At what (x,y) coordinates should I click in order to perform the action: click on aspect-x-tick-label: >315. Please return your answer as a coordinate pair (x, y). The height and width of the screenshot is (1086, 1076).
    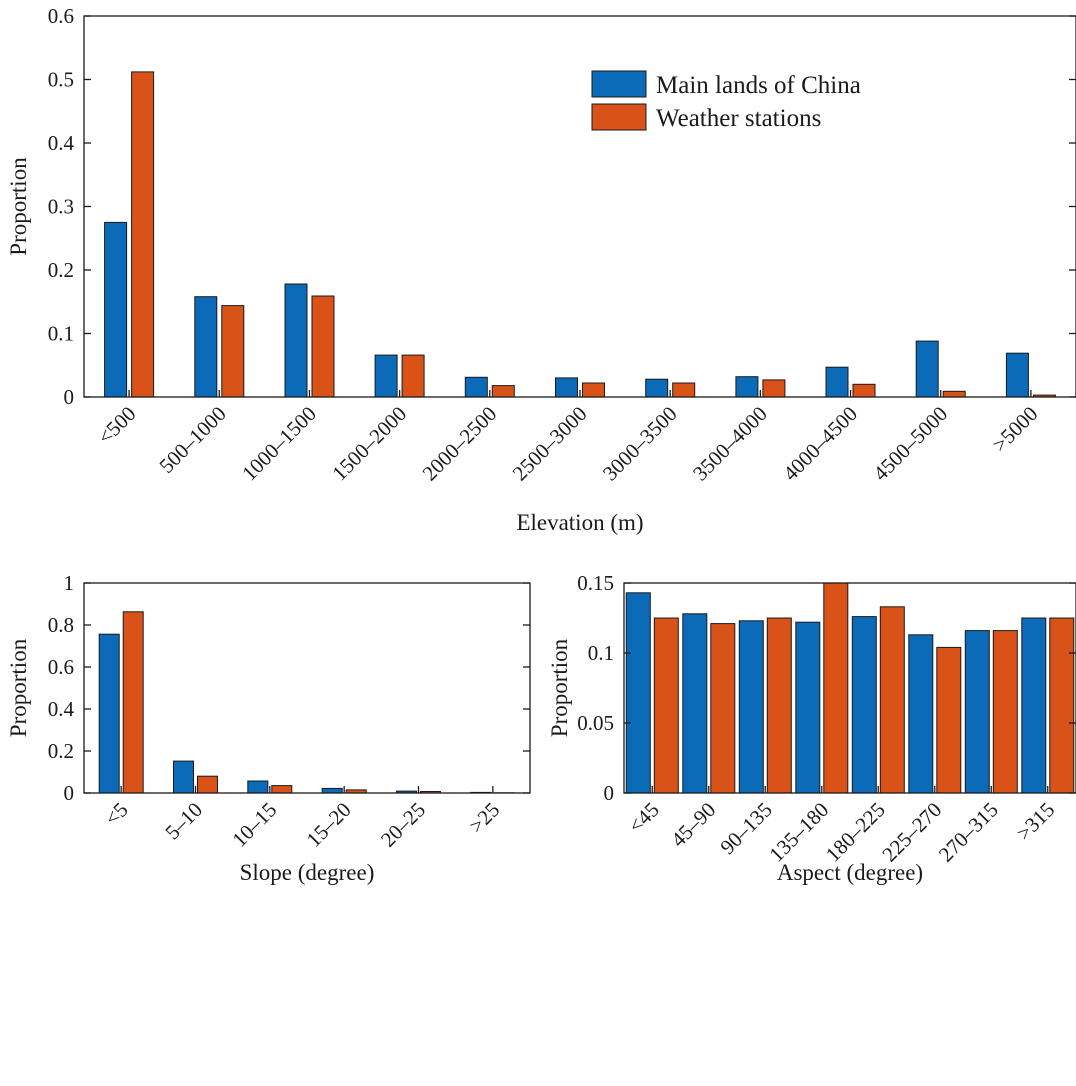
    Looking at the image, I should click on (1036, 822).